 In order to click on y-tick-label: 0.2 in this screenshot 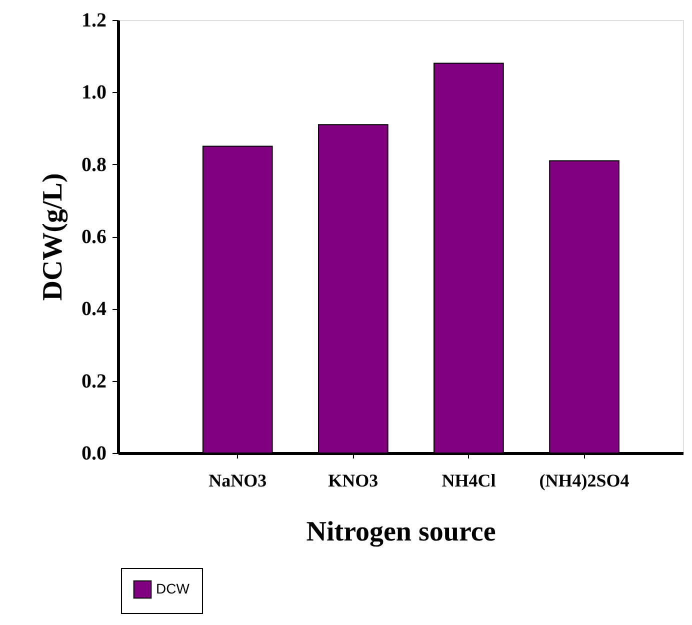, I will do `click(94, 381)`.